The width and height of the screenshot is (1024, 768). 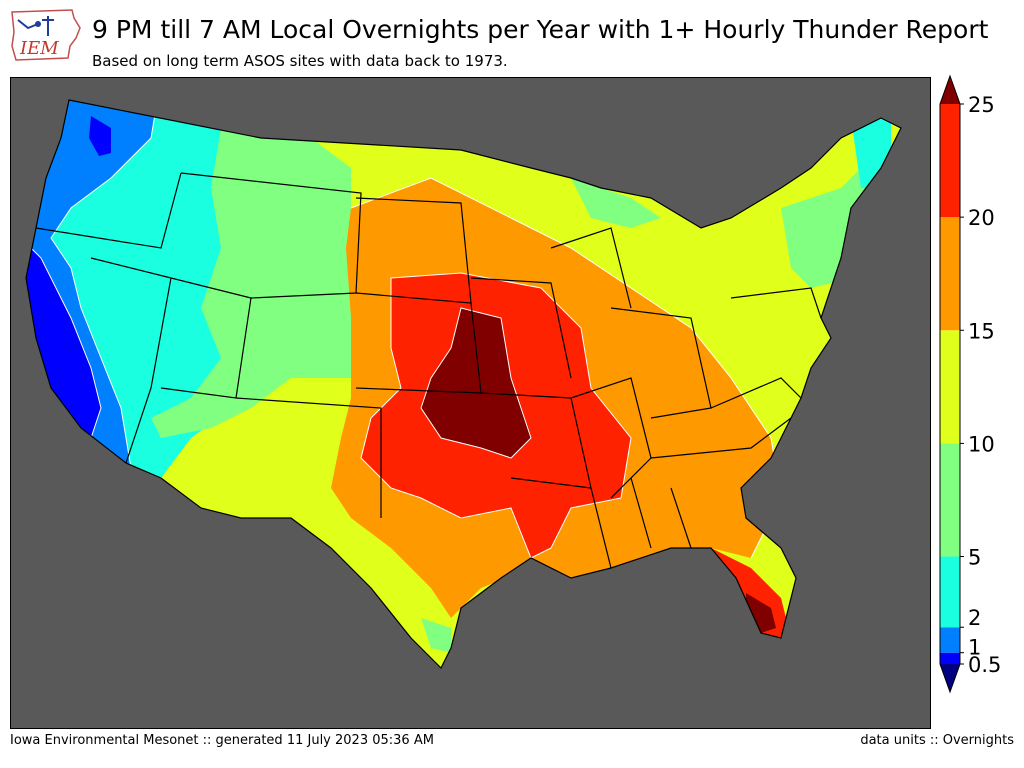 What do you see at coordinates (937, 740) in the screenshot?
I see `footer-units: data units :: Overnights` at bounding box center [937, 740].